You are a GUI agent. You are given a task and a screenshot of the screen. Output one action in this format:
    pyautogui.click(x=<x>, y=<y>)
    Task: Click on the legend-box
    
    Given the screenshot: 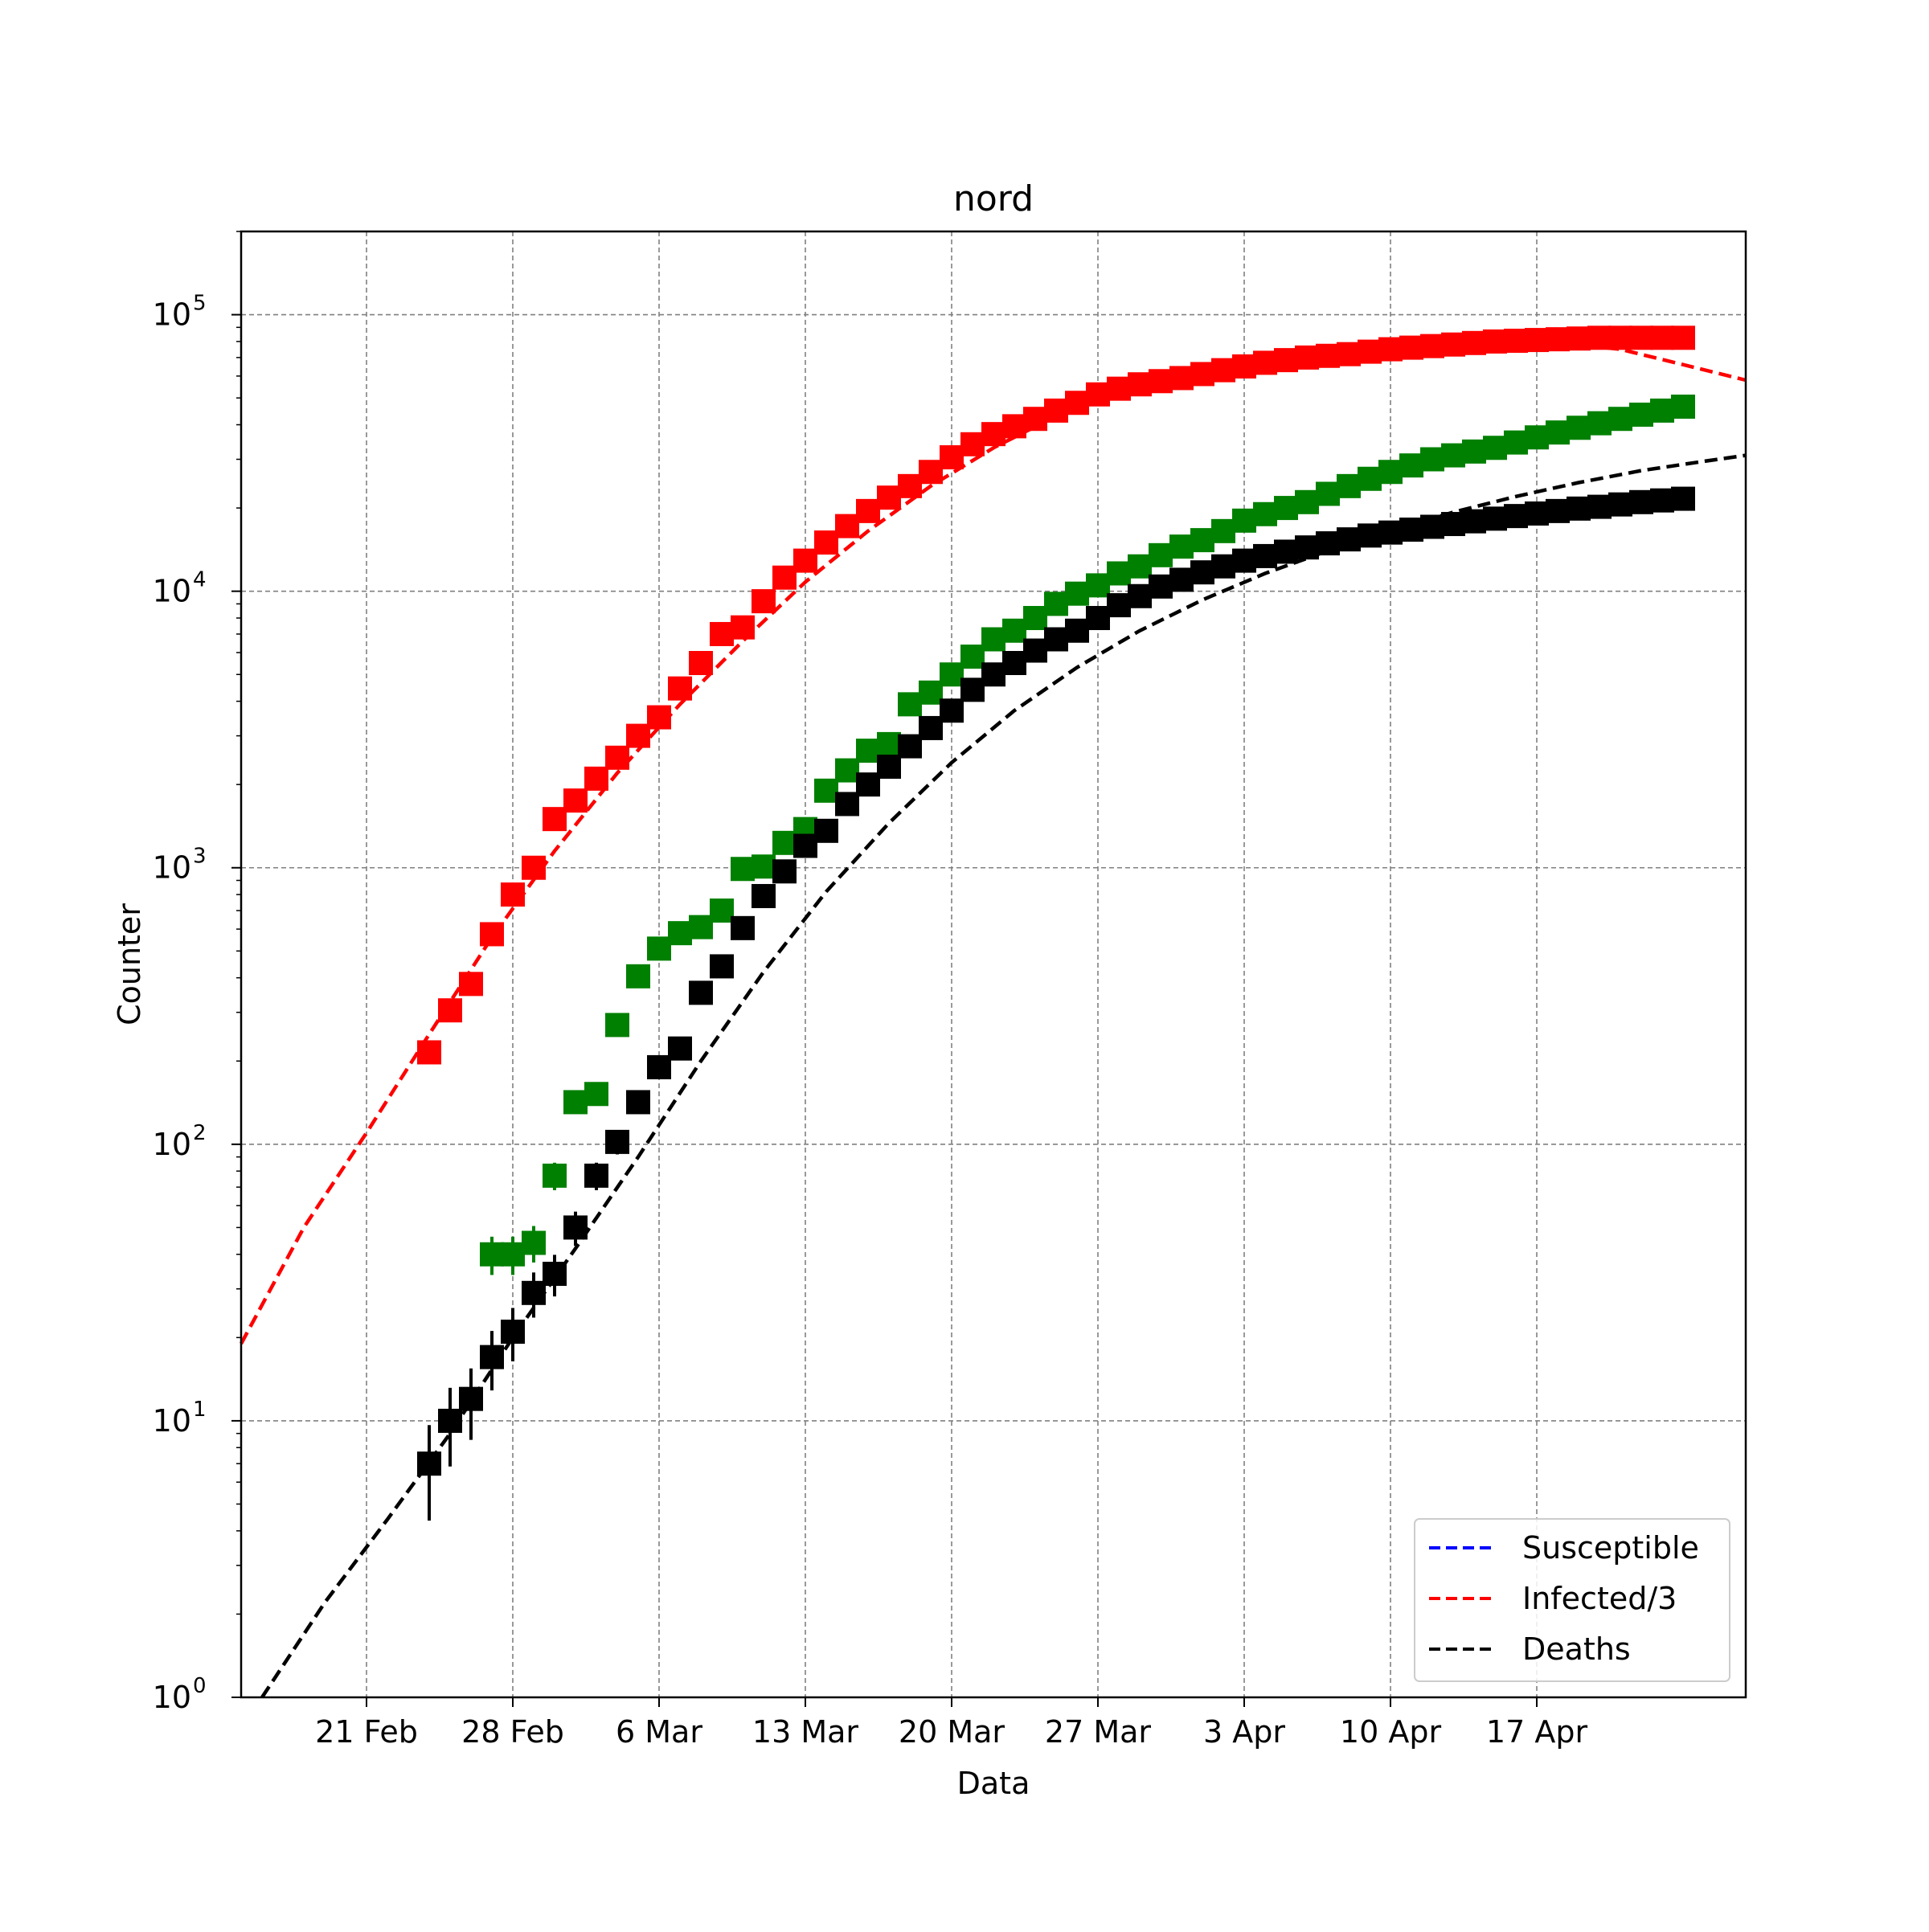 What is the action you would take?
    pyautogui.click(x=1572, y=1600)
    